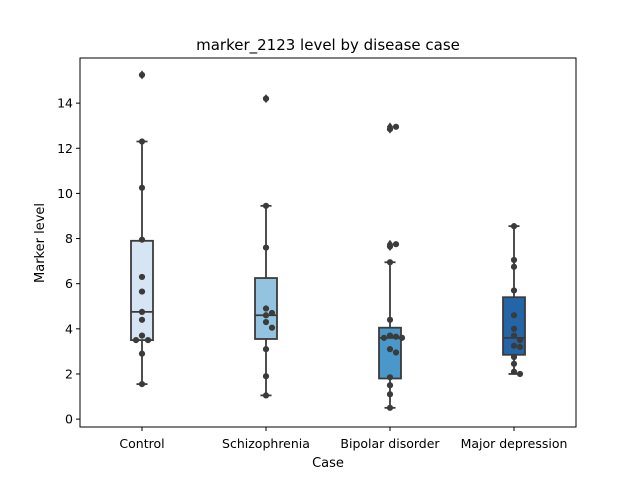 This screenshot has width=640, height=480. What do you see at coordinates (328, 463) in the screenshot?
I see `x-axis-label: Case` at bounding box center [328, 463].